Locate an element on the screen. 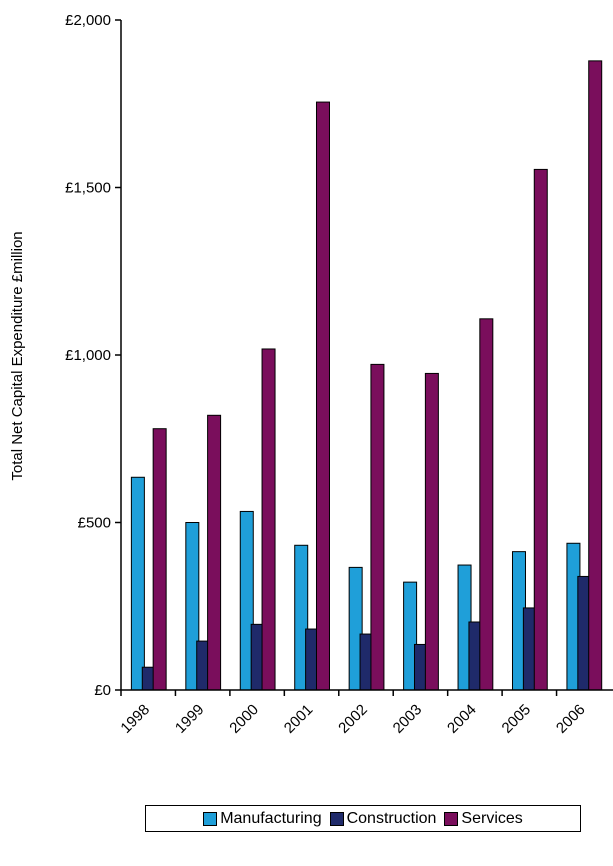 The width and height of the screenshot is (613, 866). bar-services-2003 is located at coordinates (431, 531).